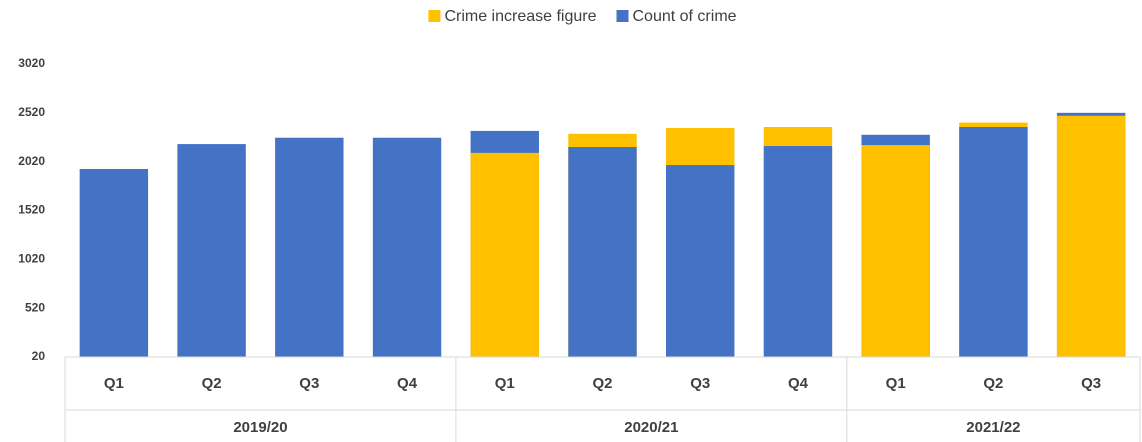  Describe the element at coordinates (31, 161) in the screenshot. I see `y-tick-label: 2020` at that location.